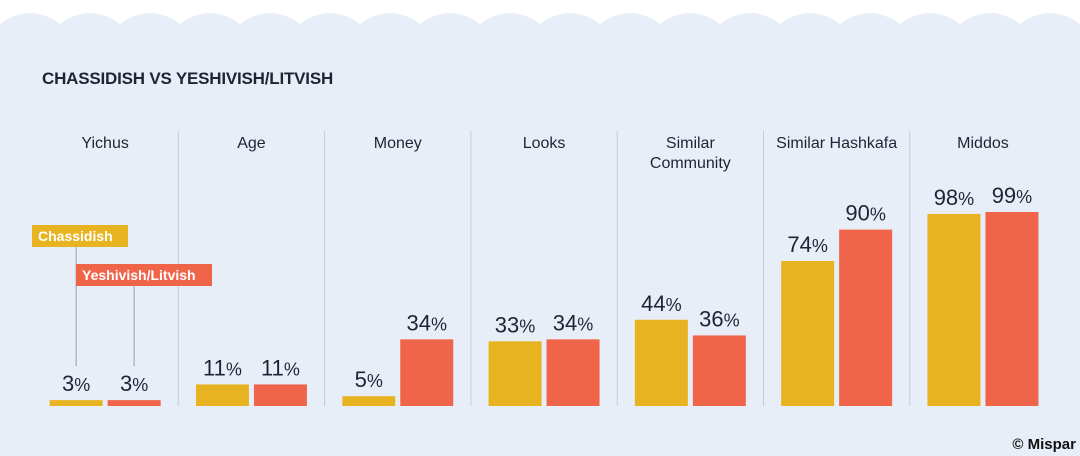  What do you see at coordinates (661, 303) in the screenshot?
I see `data-label: 44%` at bounding box center [661, 303].